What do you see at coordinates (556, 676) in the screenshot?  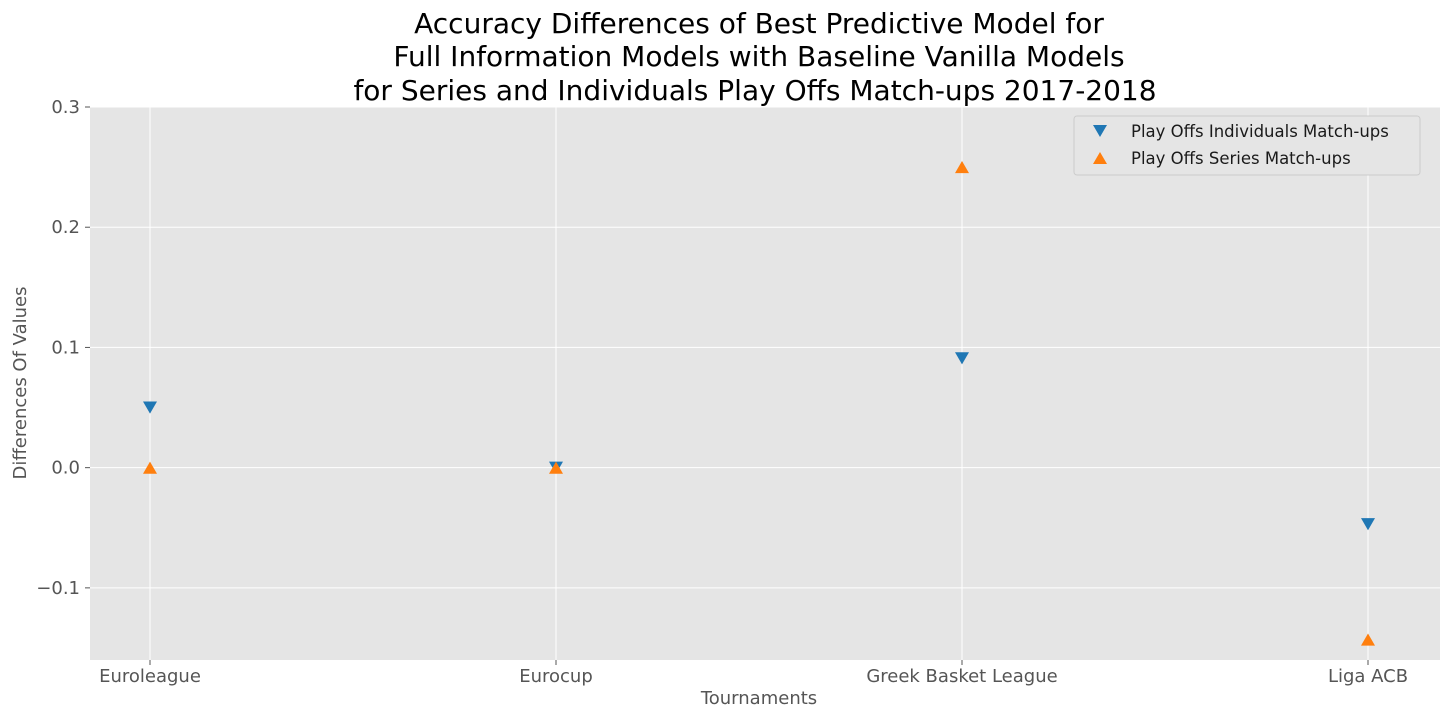 I see `x-tick-label: Eurocup` at bounding box center [556, 676].